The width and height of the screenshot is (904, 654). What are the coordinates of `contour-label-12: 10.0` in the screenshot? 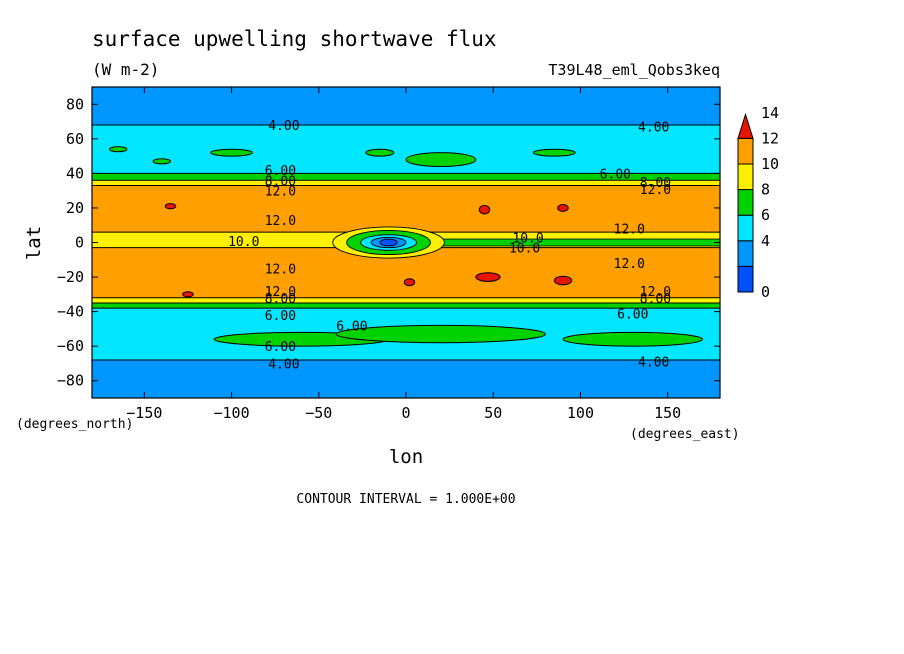 It's located at (524, 249).